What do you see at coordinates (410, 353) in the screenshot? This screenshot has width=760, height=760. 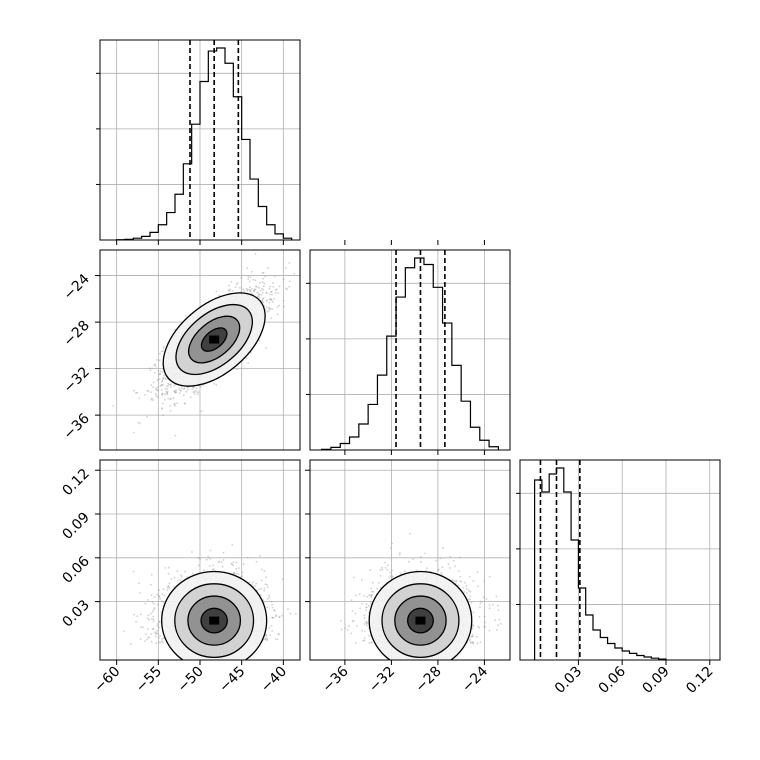 I see `histogram-1-steps` at bounding box center [410, 353].